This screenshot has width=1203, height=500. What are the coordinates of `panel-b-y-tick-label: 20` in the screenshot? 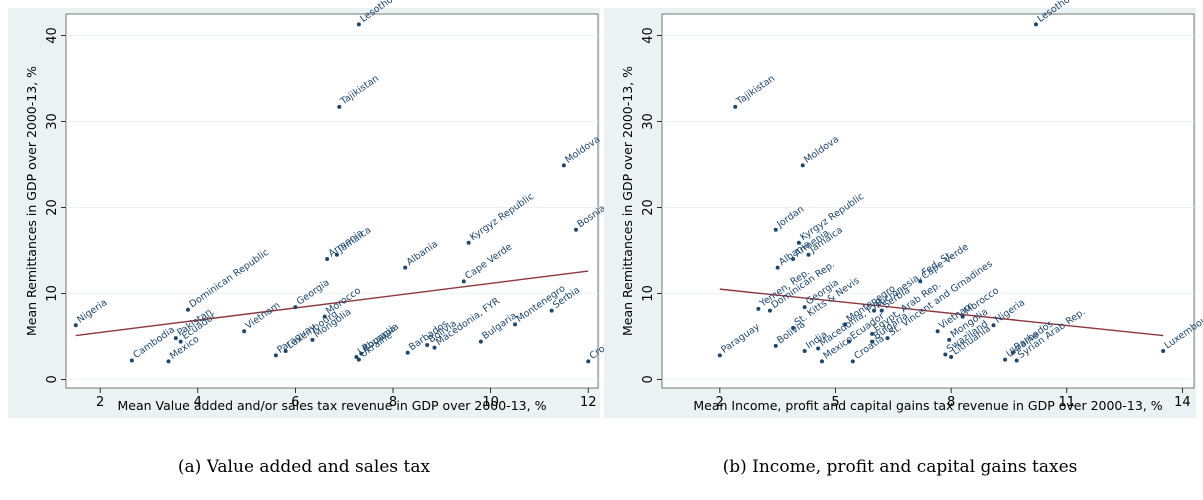 It's located at (648, 207).